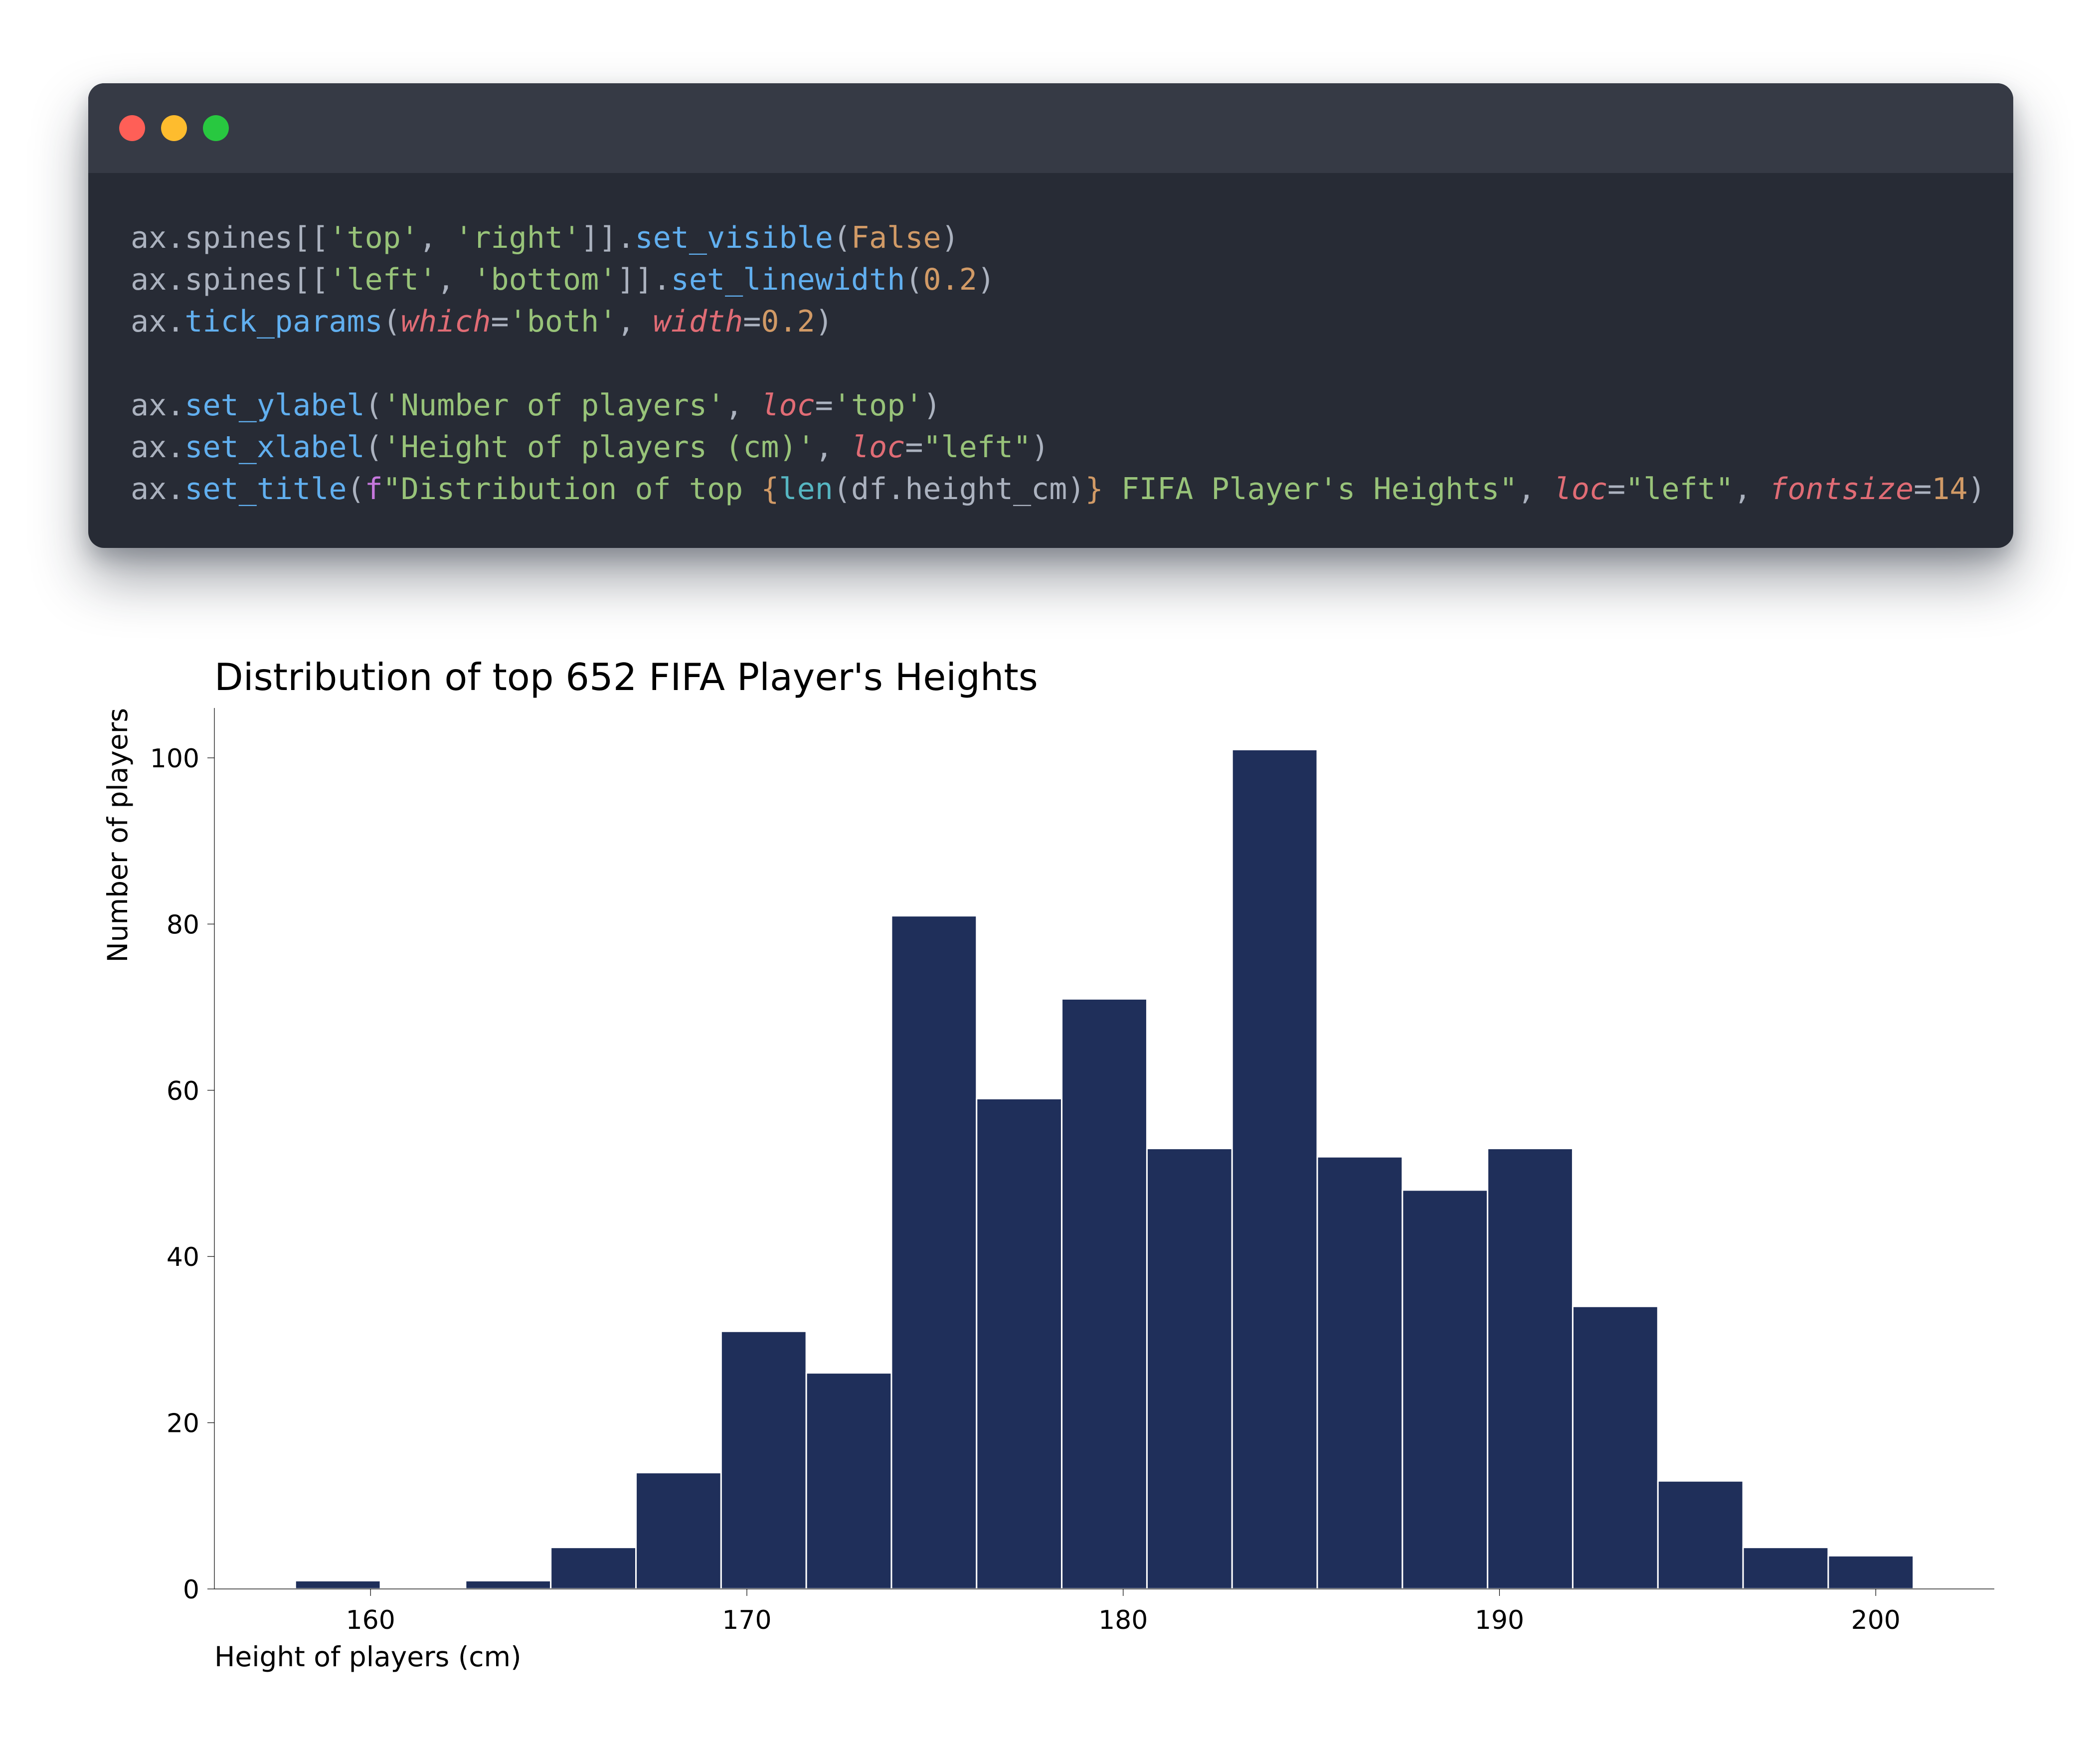 The width and height of the screenshot is (2100, 1743). Describe the element at coordinates (770, 490) in the screenshot. I see `code-token: {` at that location.